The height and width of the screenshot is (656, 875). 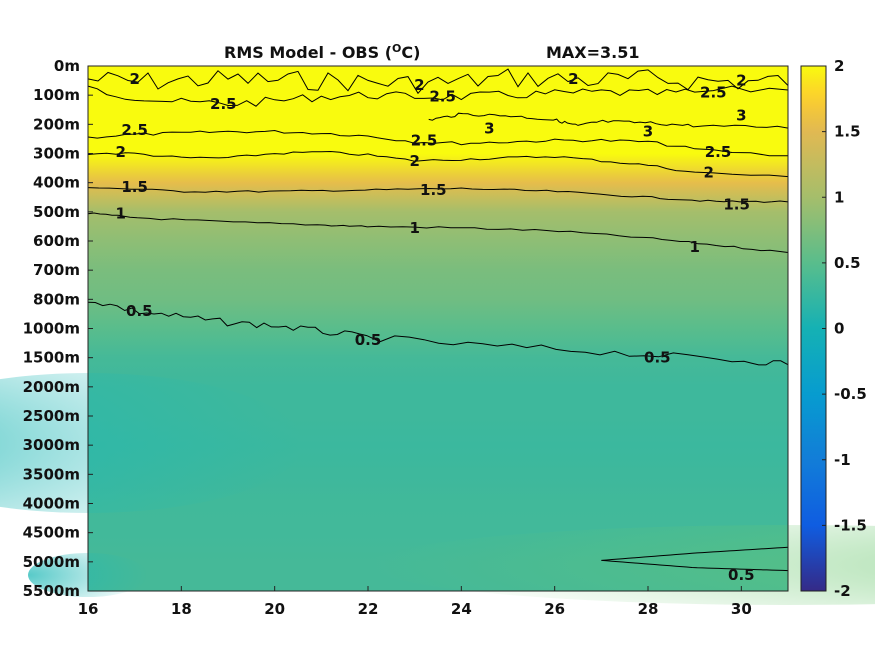 What do you see at coordinates (88, 609) in the screenshot?
I see `x-tick-label: 16` at bounding box center [88, 609].